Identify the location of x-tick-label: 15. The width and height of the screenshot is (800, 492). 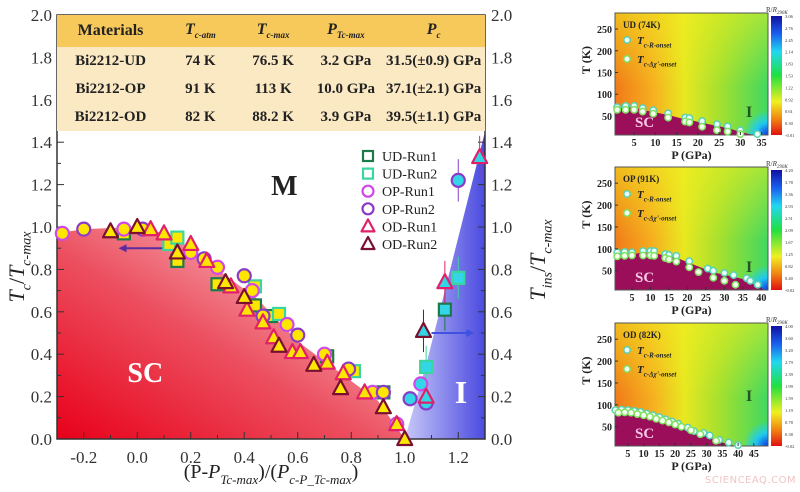
(659, 454).